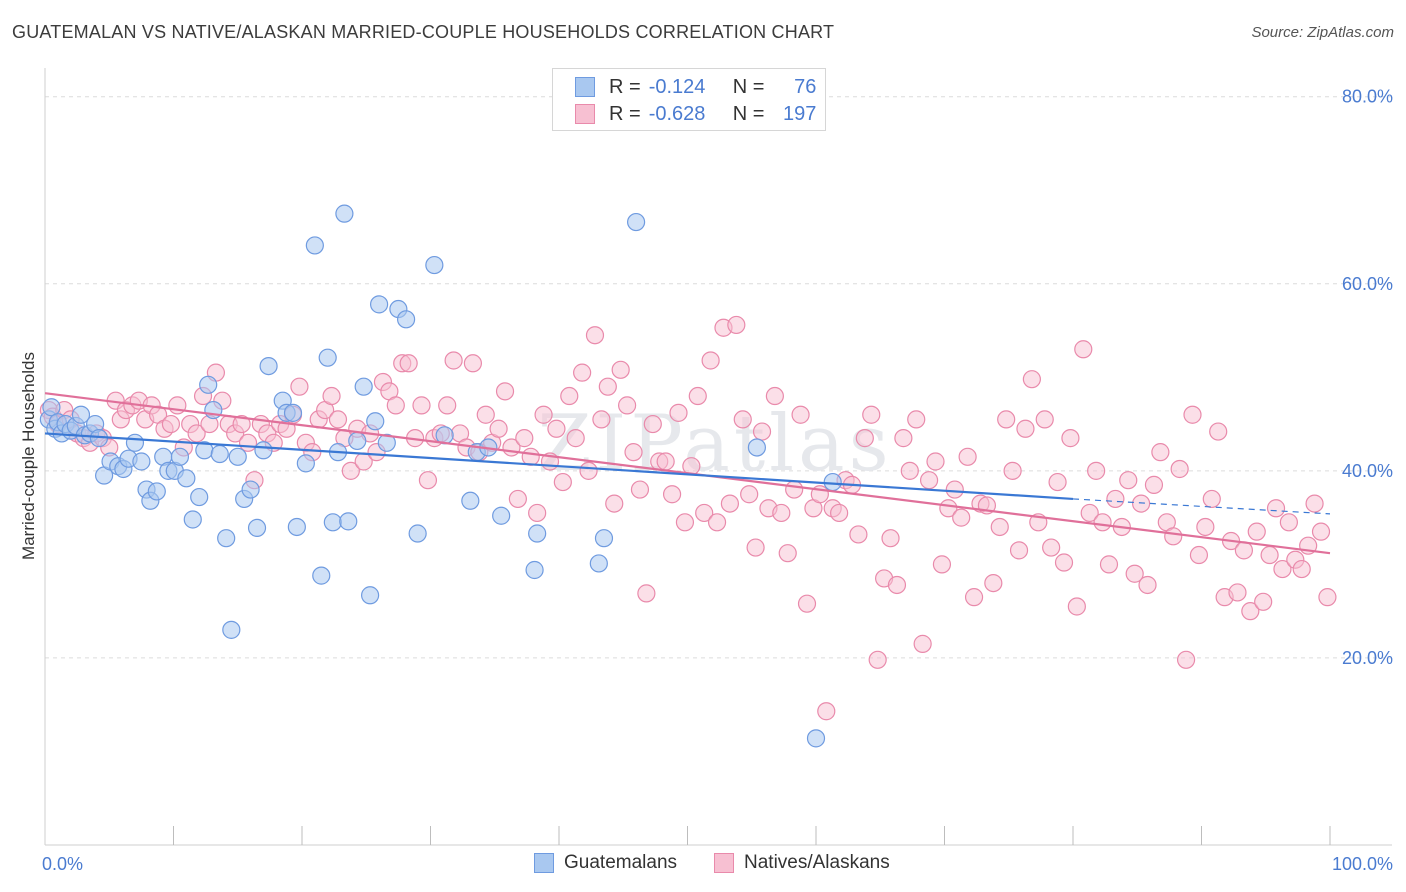  I want to click on r-label: R =, so click(625, 113).